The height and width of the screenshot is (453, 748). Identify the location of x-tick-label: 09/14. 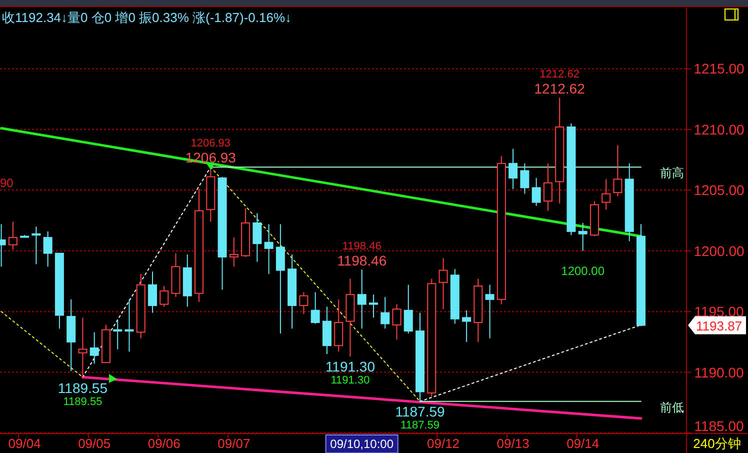
(583, 443).